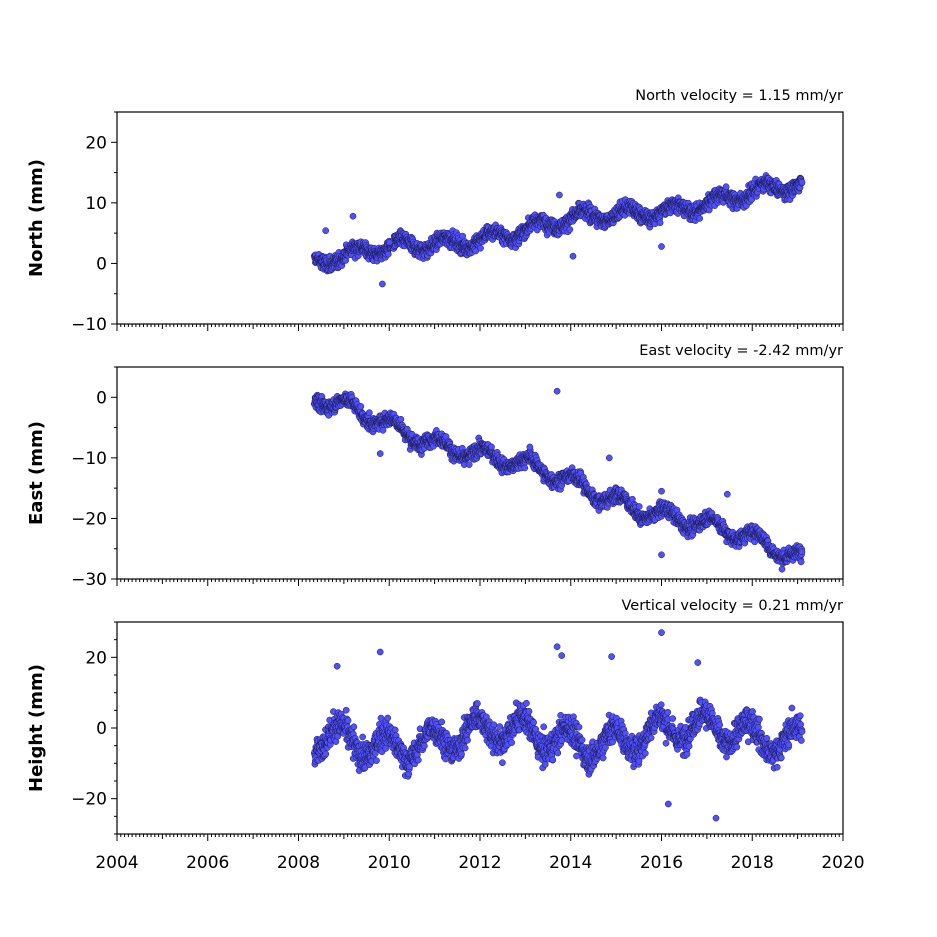  I want to click on y-tick-label: −20, so click(89, 519).